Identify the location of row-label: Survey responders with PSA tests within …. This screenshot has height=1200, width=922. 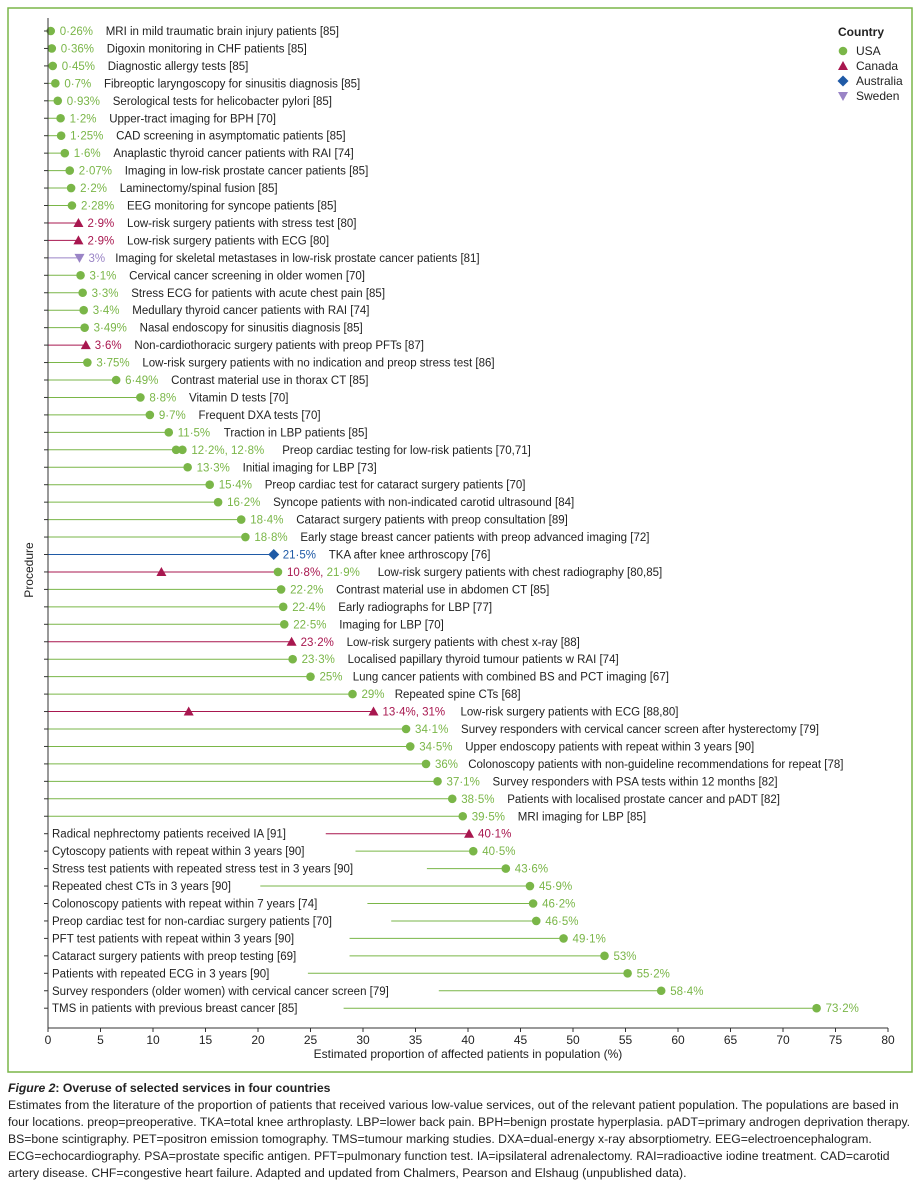
(635, 782).